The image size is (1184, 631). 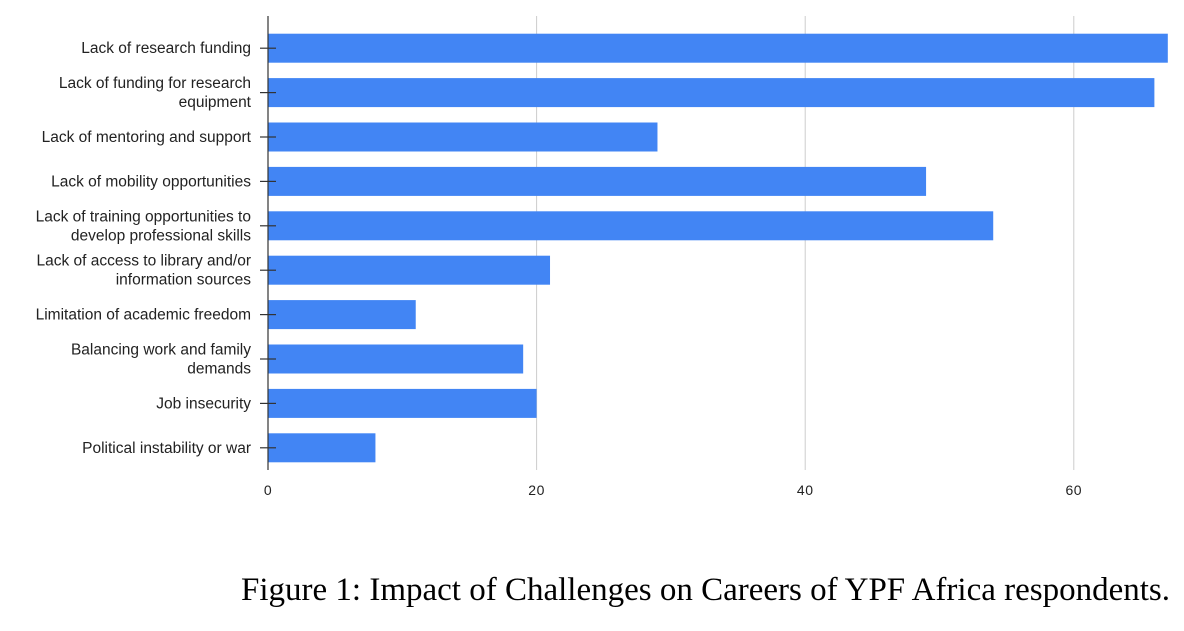 I want to click on category-label: equipment, so click(x=215, y=102).